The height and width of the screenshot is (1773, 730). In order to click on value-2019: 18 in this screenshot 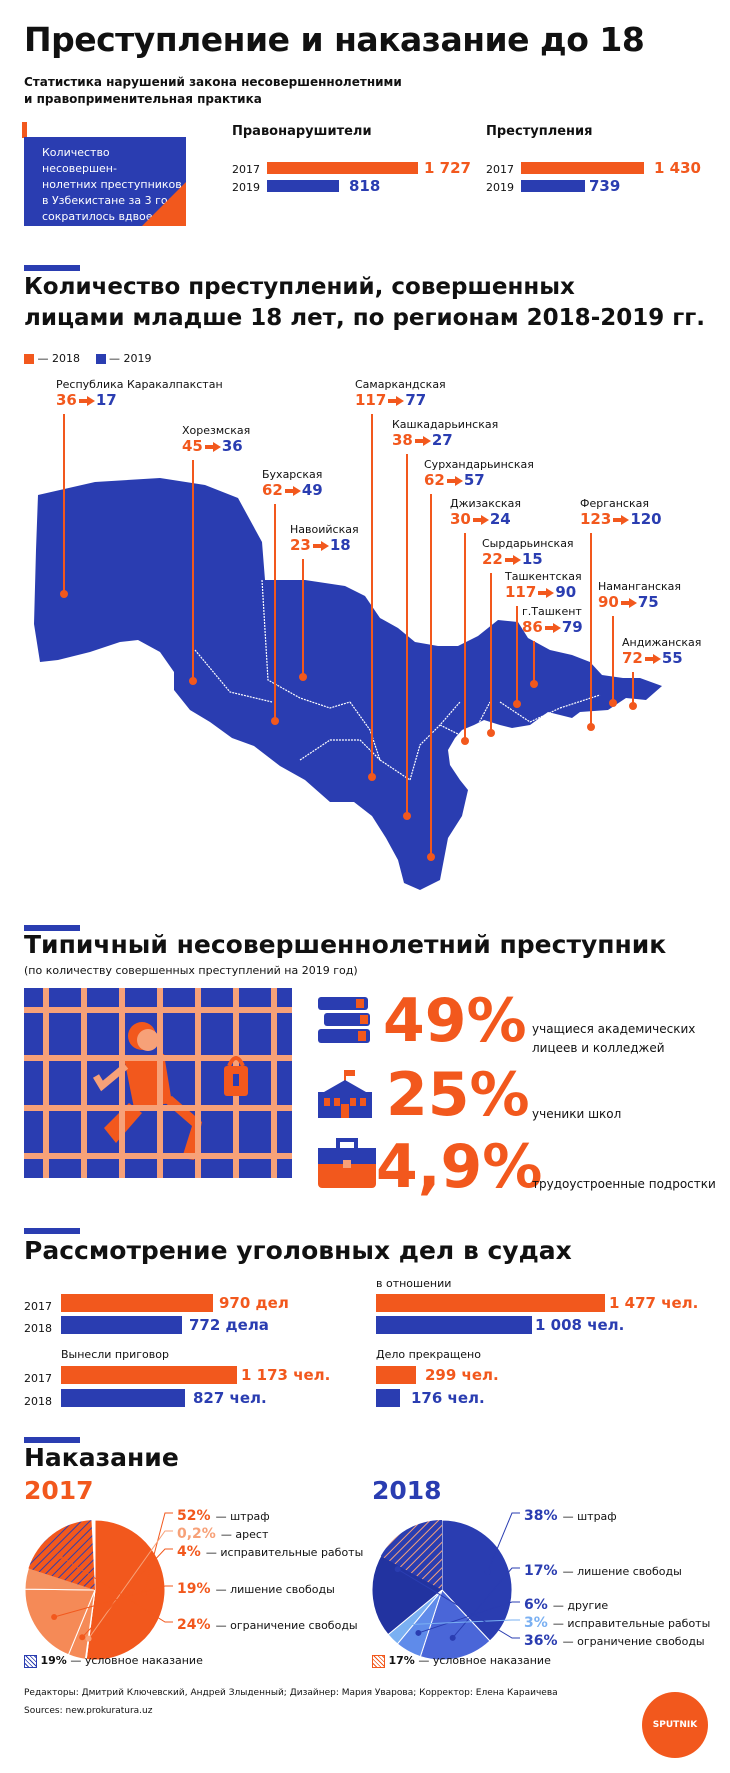, I will do `click(340, 545)`.